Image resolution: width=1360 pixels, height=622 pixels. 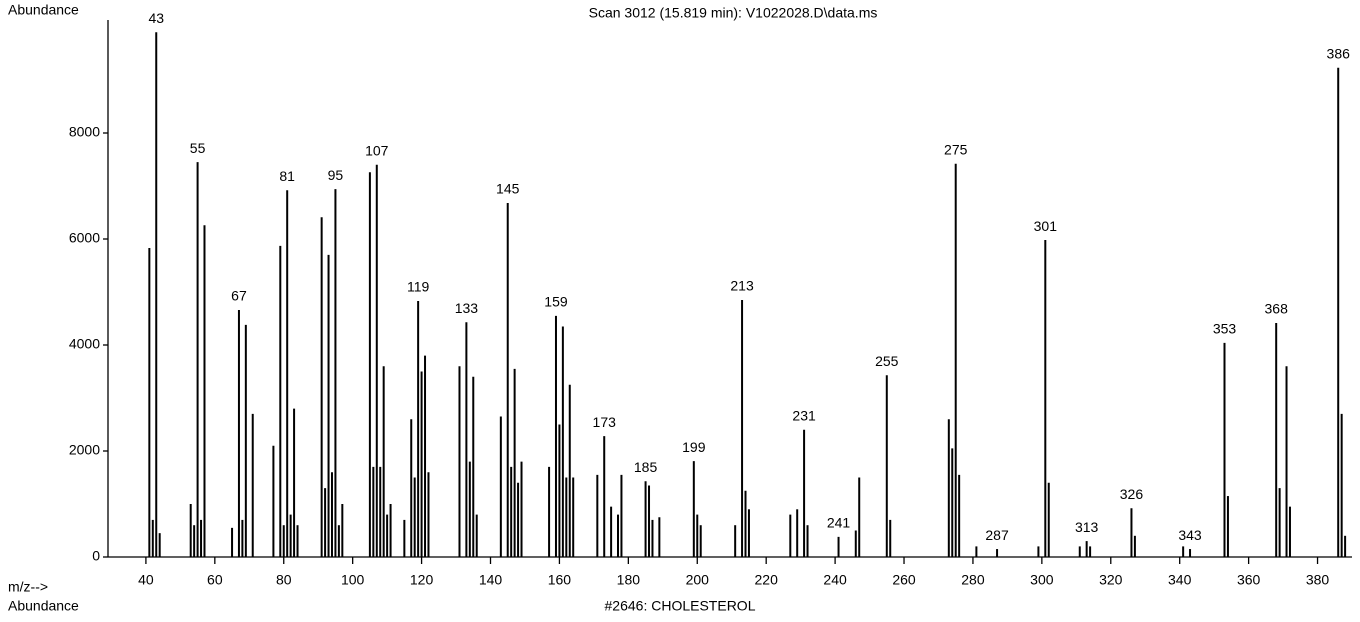 I want to click on x-tick-label: 260, so click(x=904, y=580).